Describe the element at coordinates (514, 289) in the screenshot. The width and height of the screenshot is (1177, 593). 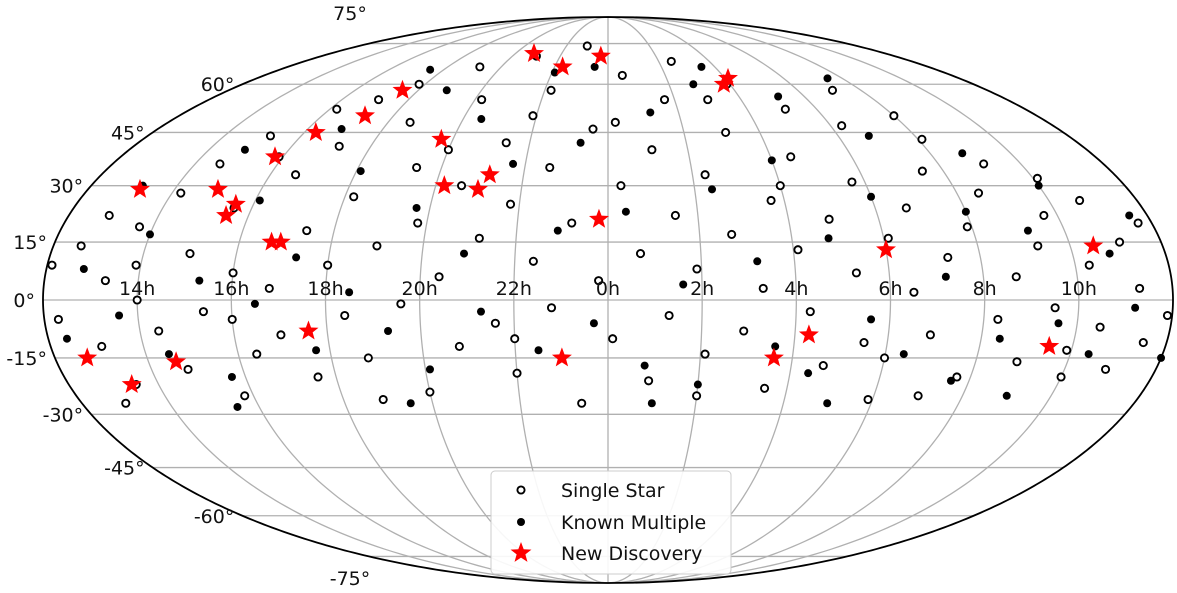
I see `ra-tick-label: 22h` at that location.